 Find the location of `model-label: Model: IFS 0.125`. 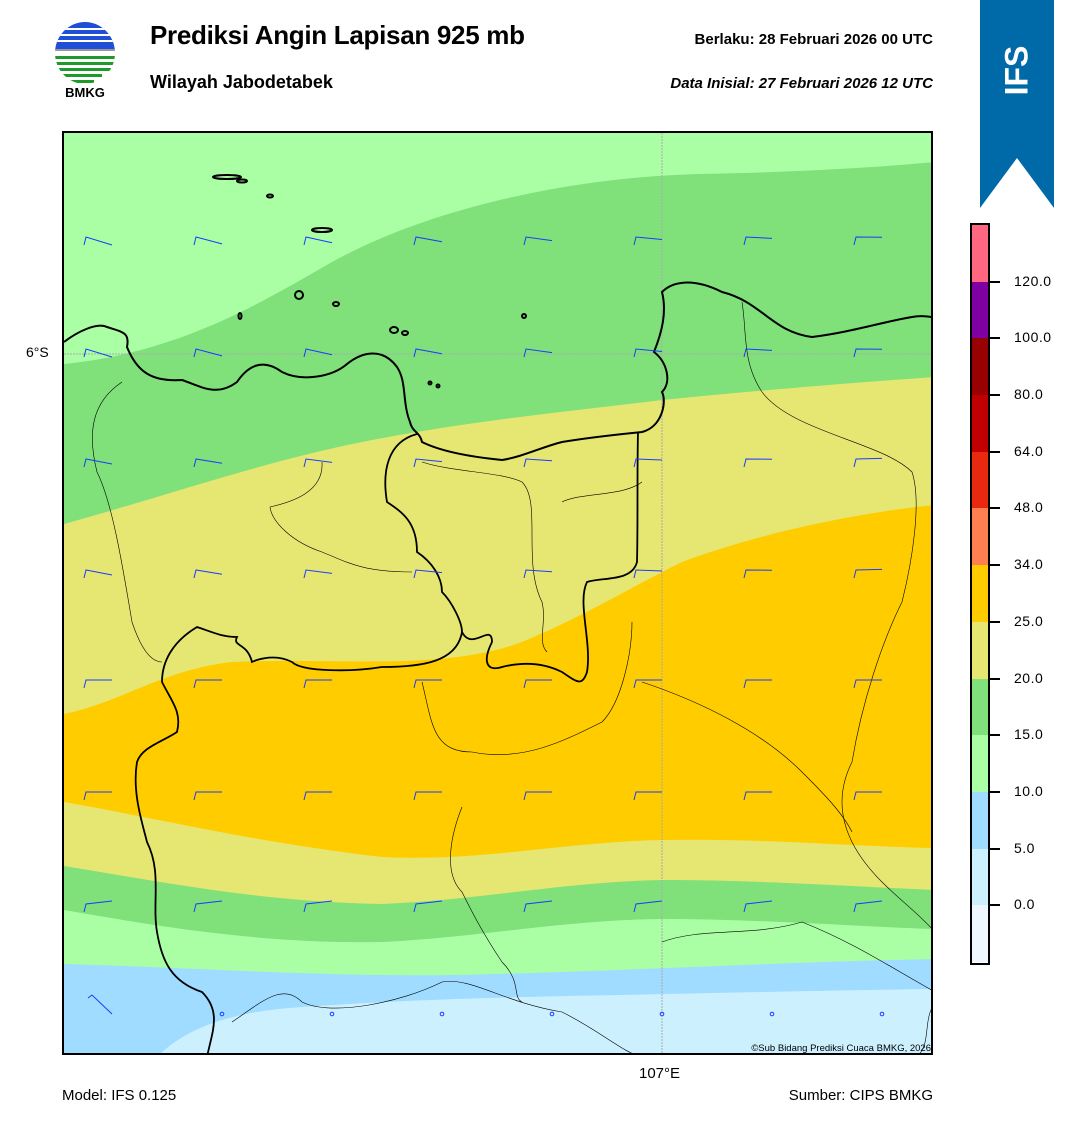

model-label: Model: IFS 0.125 is located at coordinates (119, 1095).